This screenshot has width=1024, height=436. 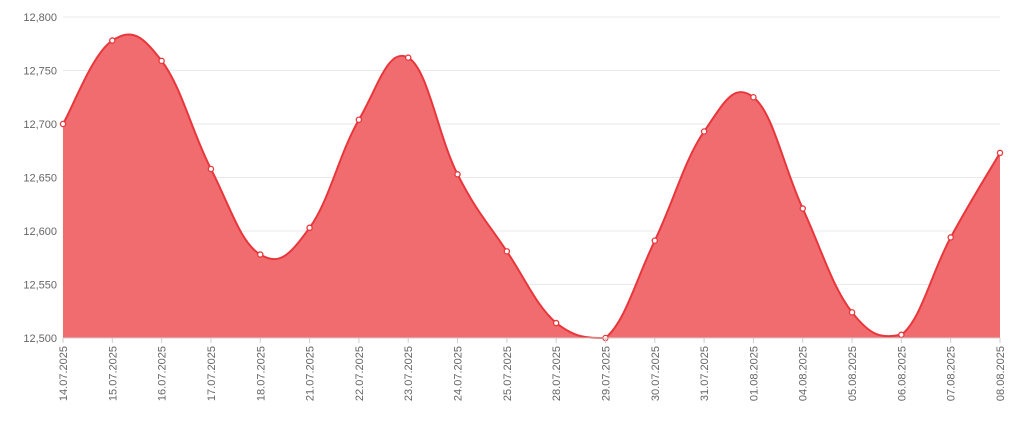 What do you see at coordinates (459, 373) in the screenshot?
I see `x-tick-label: 24.07.2025` at bounding box center [459, 373].